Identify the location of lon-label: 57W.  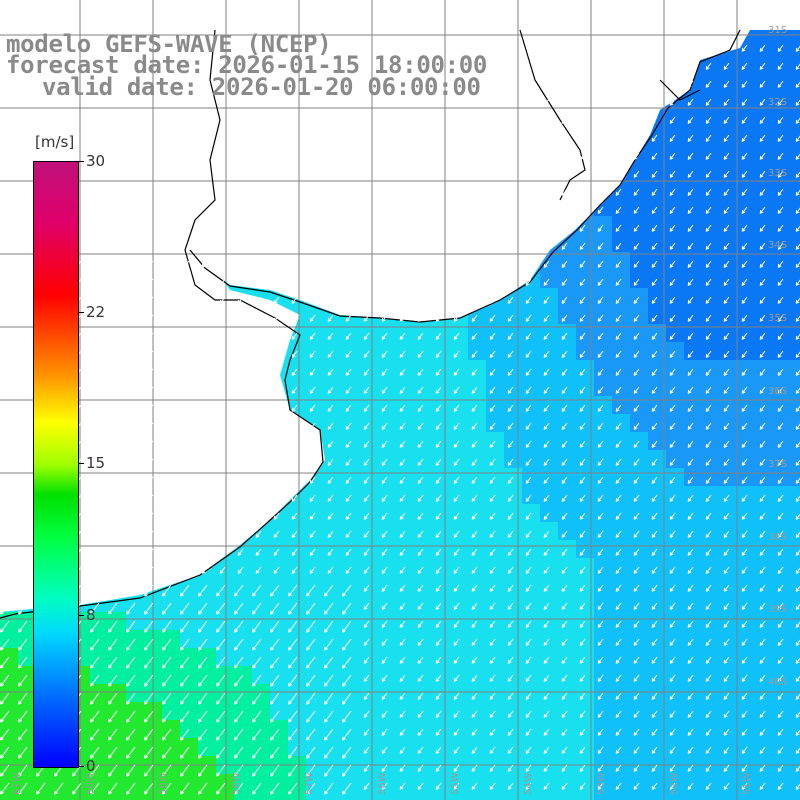
(309, 783).